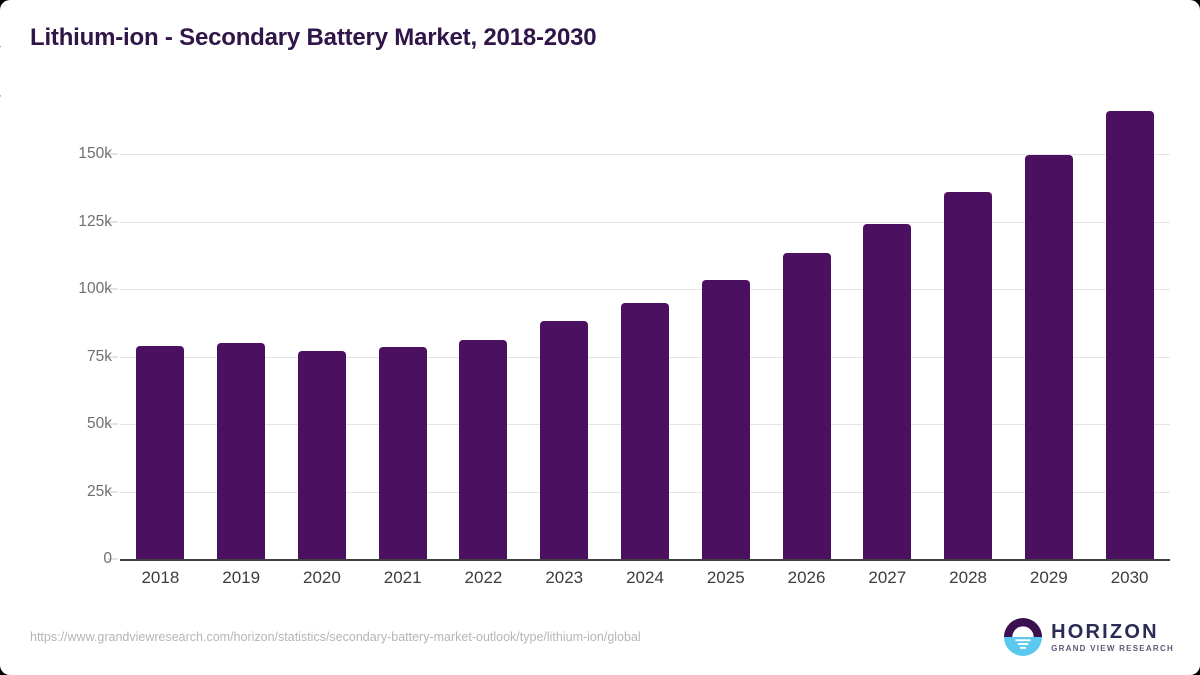 Image resolution: width=1200 pixels, height=675 pixels. What do you see at coordinates (1023, 637) in the screenshot?
I see `horizon-sunset-circle-icon` at bounding box center [1023, 637].